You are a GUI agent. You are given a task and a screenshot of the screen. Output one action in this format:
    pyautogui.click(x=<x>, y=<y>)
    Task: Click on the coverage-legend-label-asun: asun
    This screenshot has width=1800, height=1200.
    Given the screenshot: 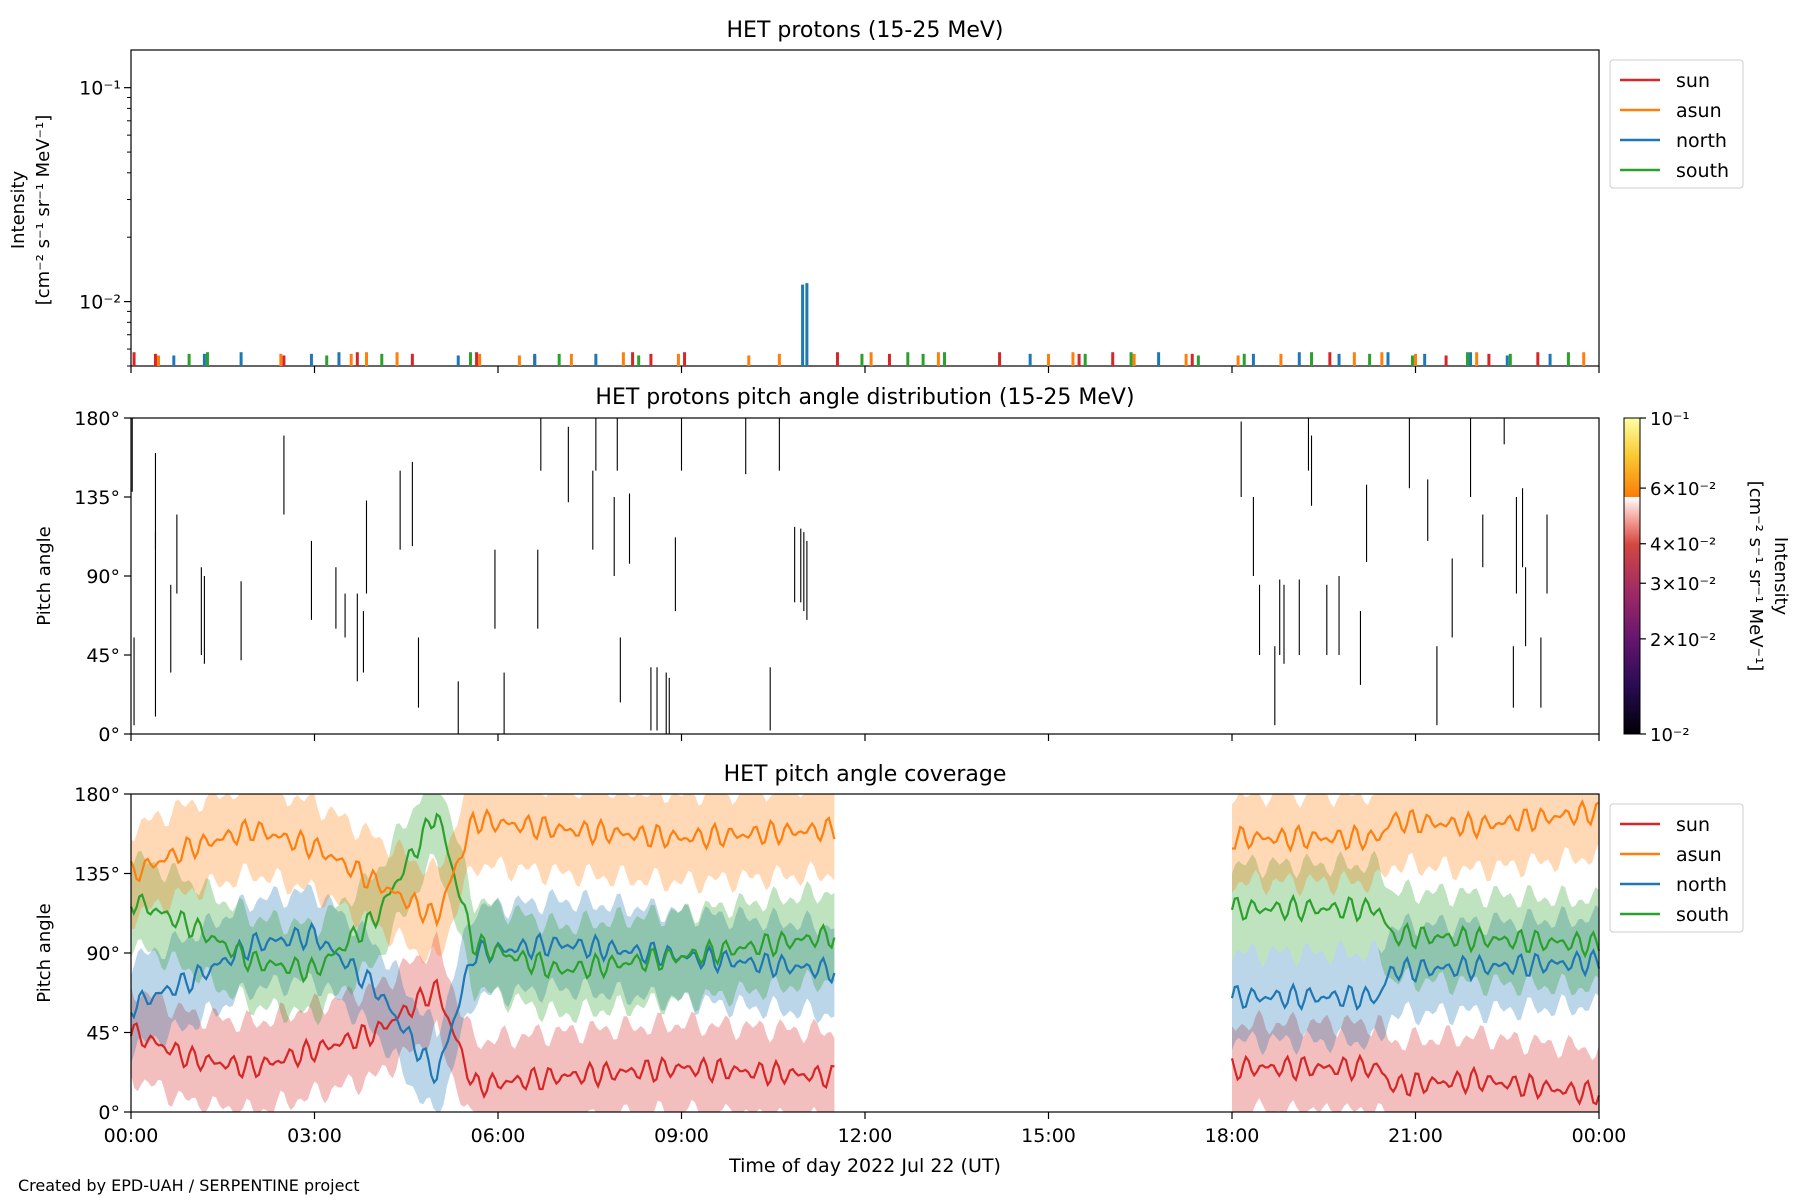 What is the action you would take?
    pyautogui.click(x=1699, y=855)
    